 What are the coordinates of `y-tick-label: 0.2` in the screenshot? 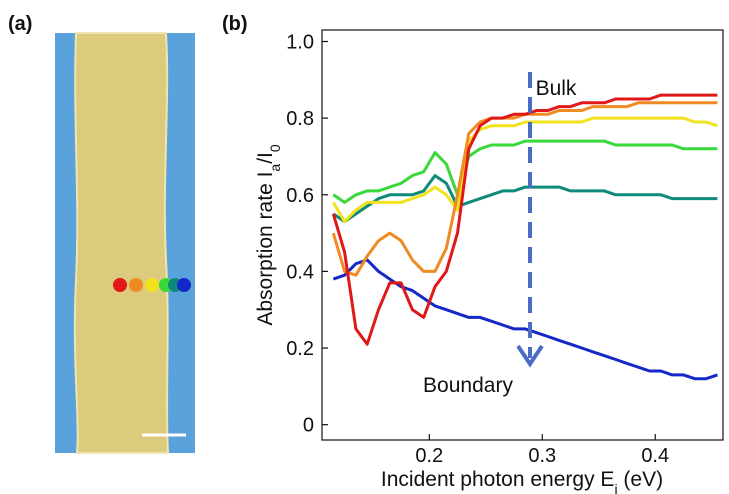 It's located at (300, 349).